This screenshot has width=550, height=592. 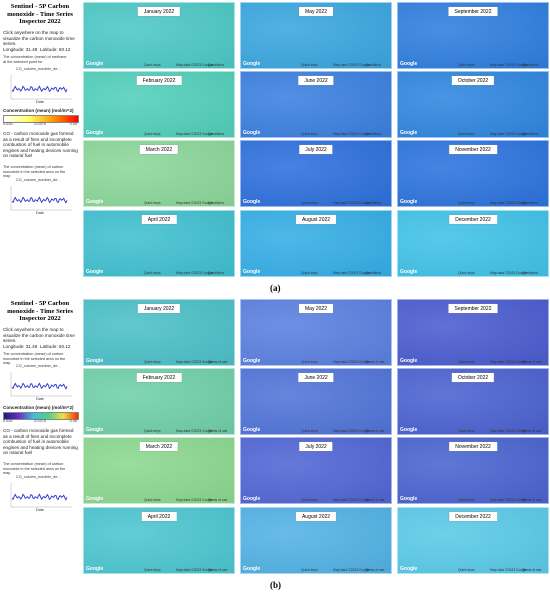 What do you see at coordinates (316, 80) in the screenshot?
I see `month-label: June 2022` at bounding box center [316, 80].